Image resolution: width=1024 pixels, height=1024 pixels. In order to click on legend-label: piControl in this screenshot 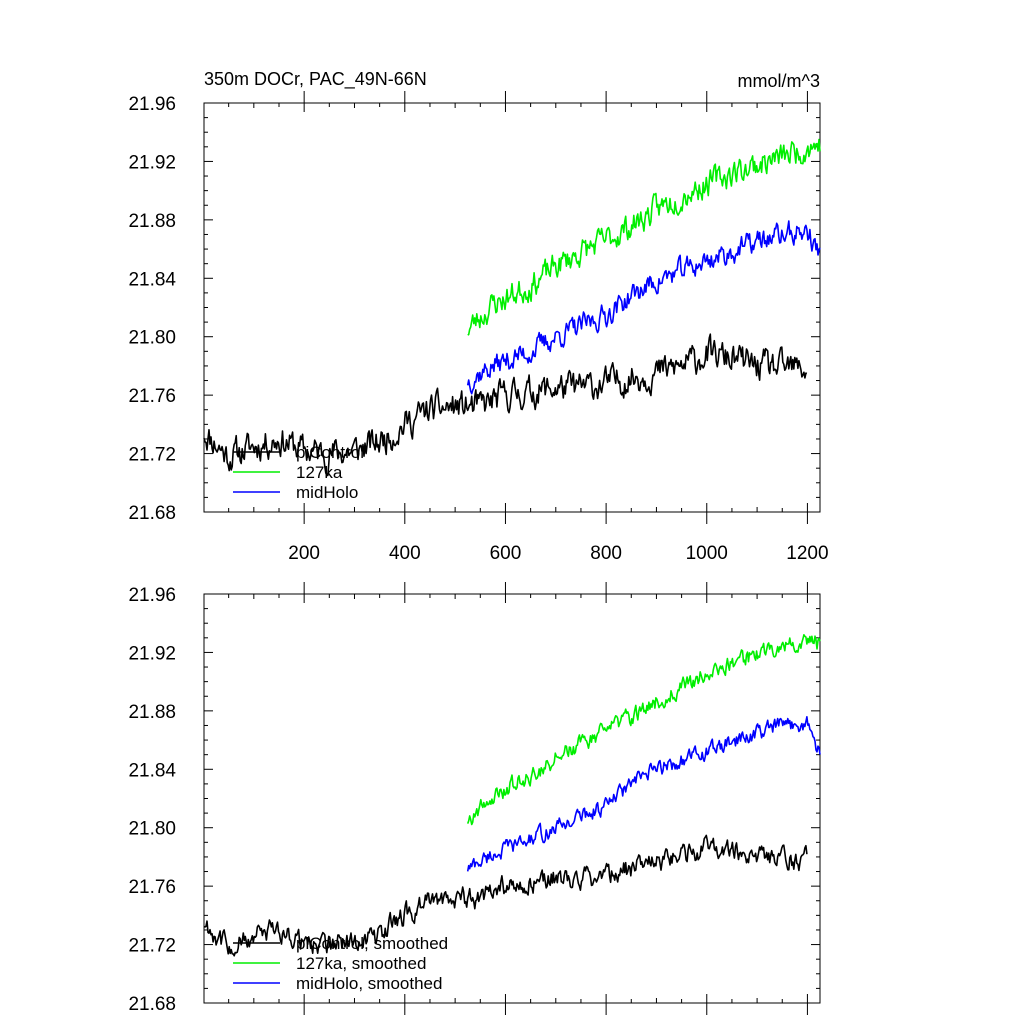, I will do `click(330, 452)`.